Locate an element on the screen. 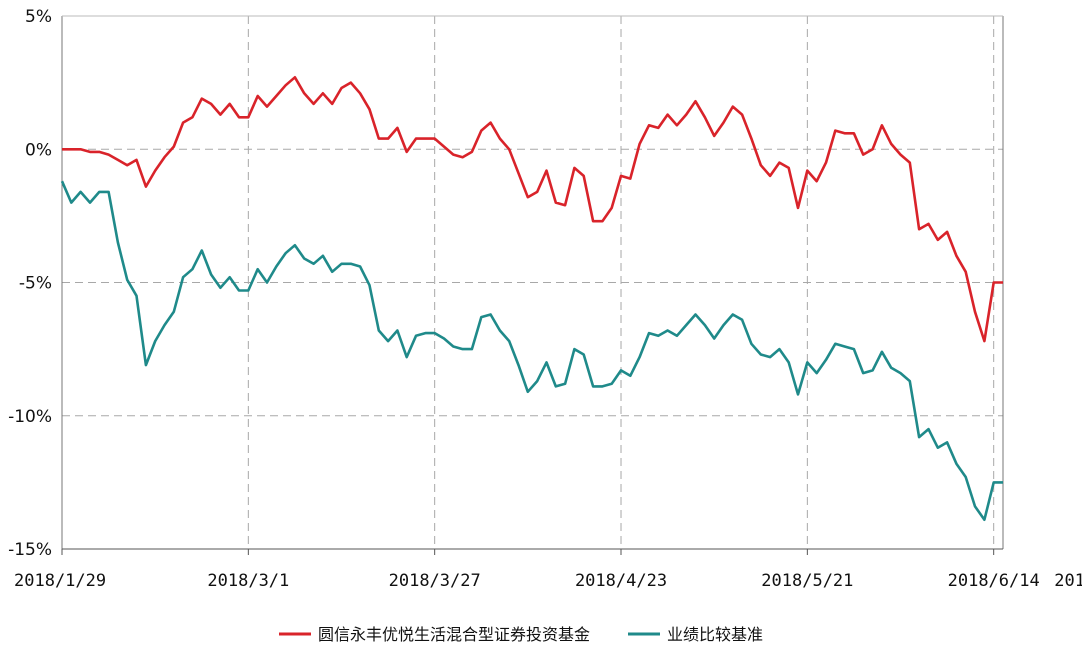 Image resolution: width=1082 pixels, height=648 pixels. y-tick-label: -5% is located at coordinates (35, 284).